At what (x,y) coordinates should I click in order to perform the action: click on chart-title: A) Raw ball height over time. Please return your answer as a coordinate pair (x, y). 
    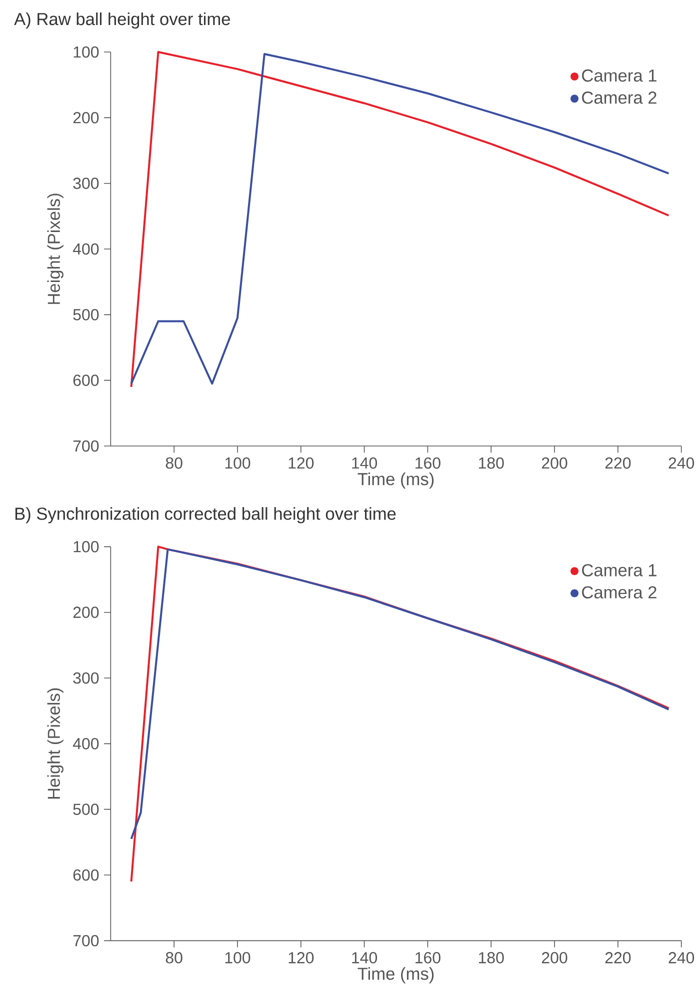
    Looking at the image, I should click on (122, 20).